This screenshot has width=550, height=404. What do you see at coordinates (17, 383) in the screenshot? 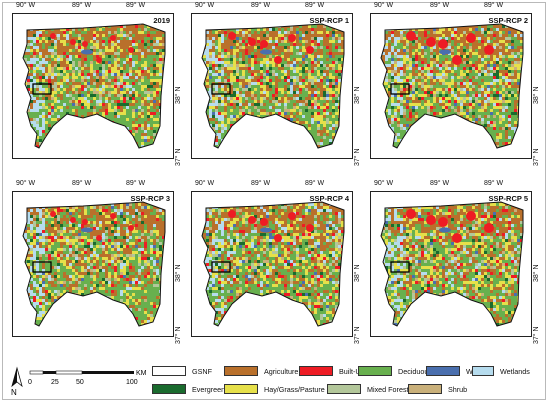
I see `north-arrow: N` at bounding box center [17, 383].